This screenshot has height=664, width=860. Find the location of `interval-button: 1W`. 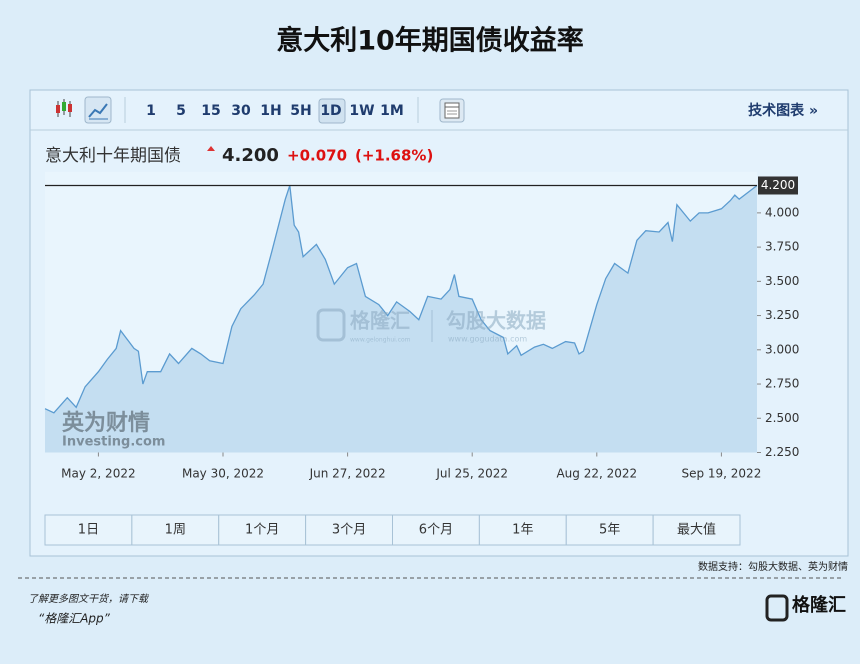

interval-button: 1W is located at coordinates (361, 111).